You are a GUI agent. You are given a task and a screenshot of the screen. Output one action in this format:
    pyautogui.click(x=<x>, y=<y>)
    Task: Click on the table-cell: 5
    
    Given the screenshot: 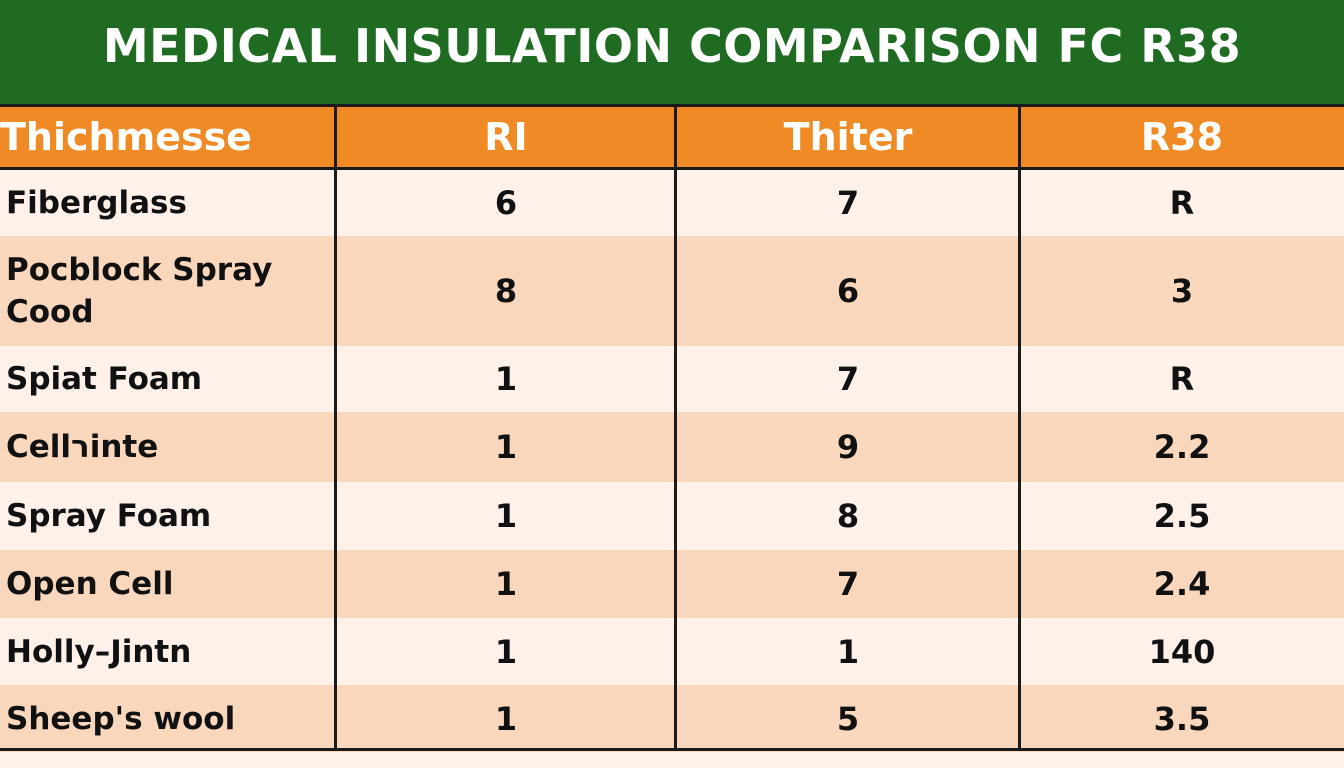 What is the action you would take?
    pyautogui.click(x=848, y=718)
    